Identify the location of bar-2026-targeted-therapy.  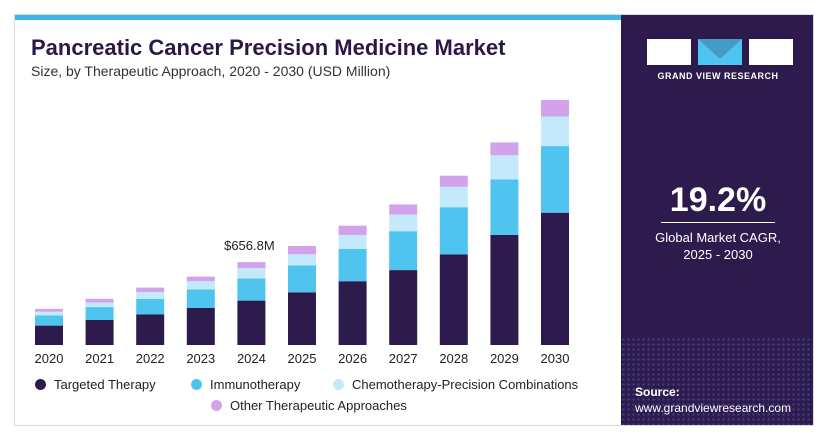
(352, 313).